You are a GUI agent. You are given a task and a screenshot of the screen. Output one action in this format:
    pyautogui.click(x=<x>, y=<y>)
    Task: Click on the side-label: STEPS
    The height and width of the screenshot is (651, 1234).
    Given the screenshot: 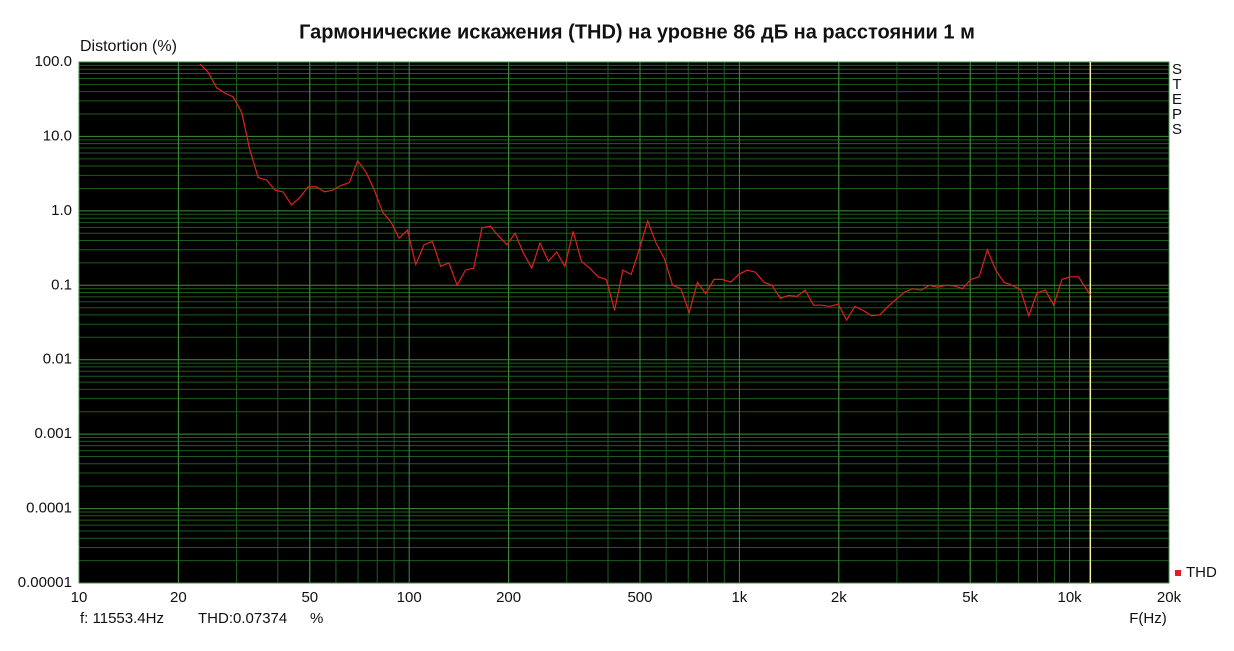 What is the action you would take?
    pyautogui.click(x=1177, y=99)
    